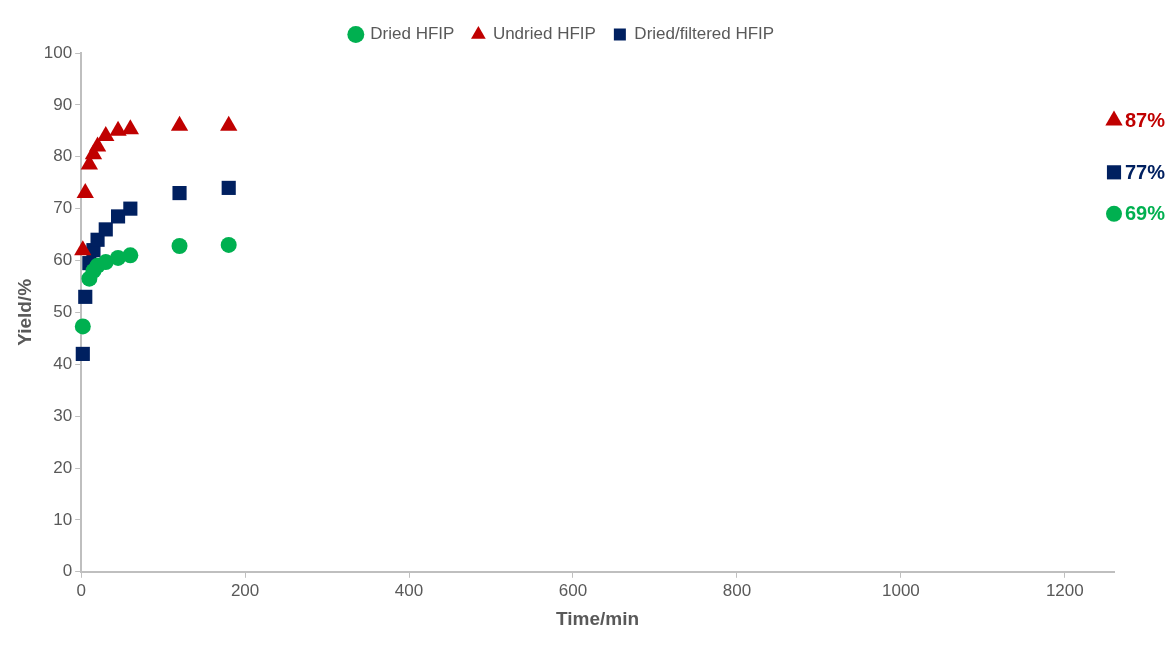 The width and height of the screenshot is (1172, 645). What do you see at coordinates (63, 260) in the screenshot?
I see `y-tick-label: 60` at bounding box center [63, 260].